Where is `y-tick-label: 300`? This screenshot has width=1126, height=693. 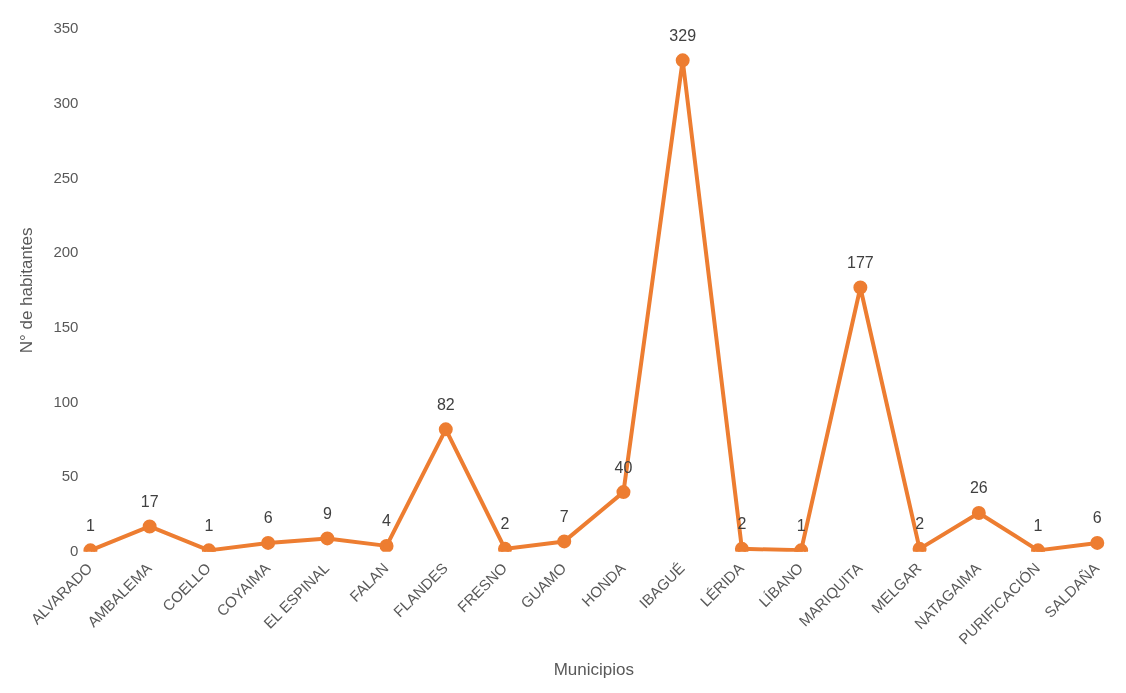 y-tick-label: 300 is located at coordinates (66, 102).